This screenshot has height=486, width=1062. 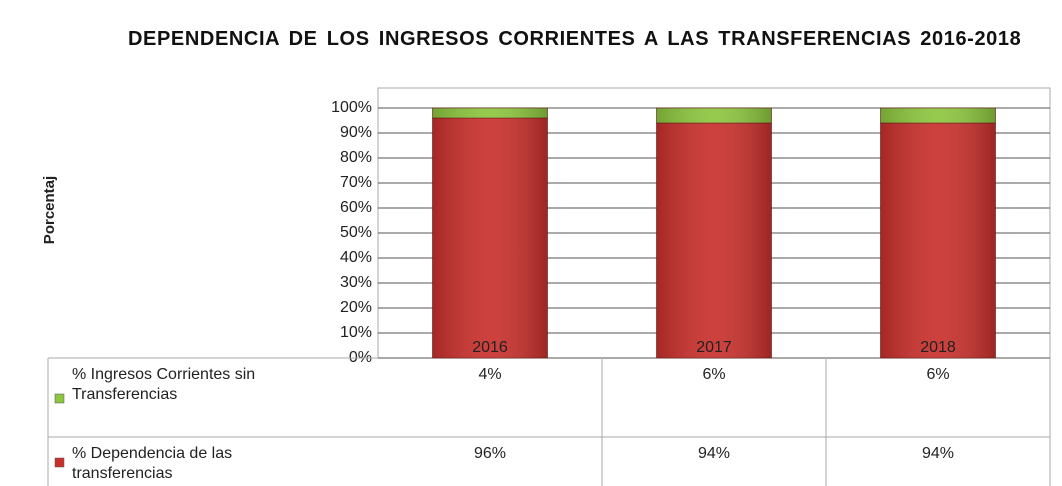 What do you see at coordinates (490, 453) in the screenshot?
I see `table-value: 96%` at bounding box center [490, 453].